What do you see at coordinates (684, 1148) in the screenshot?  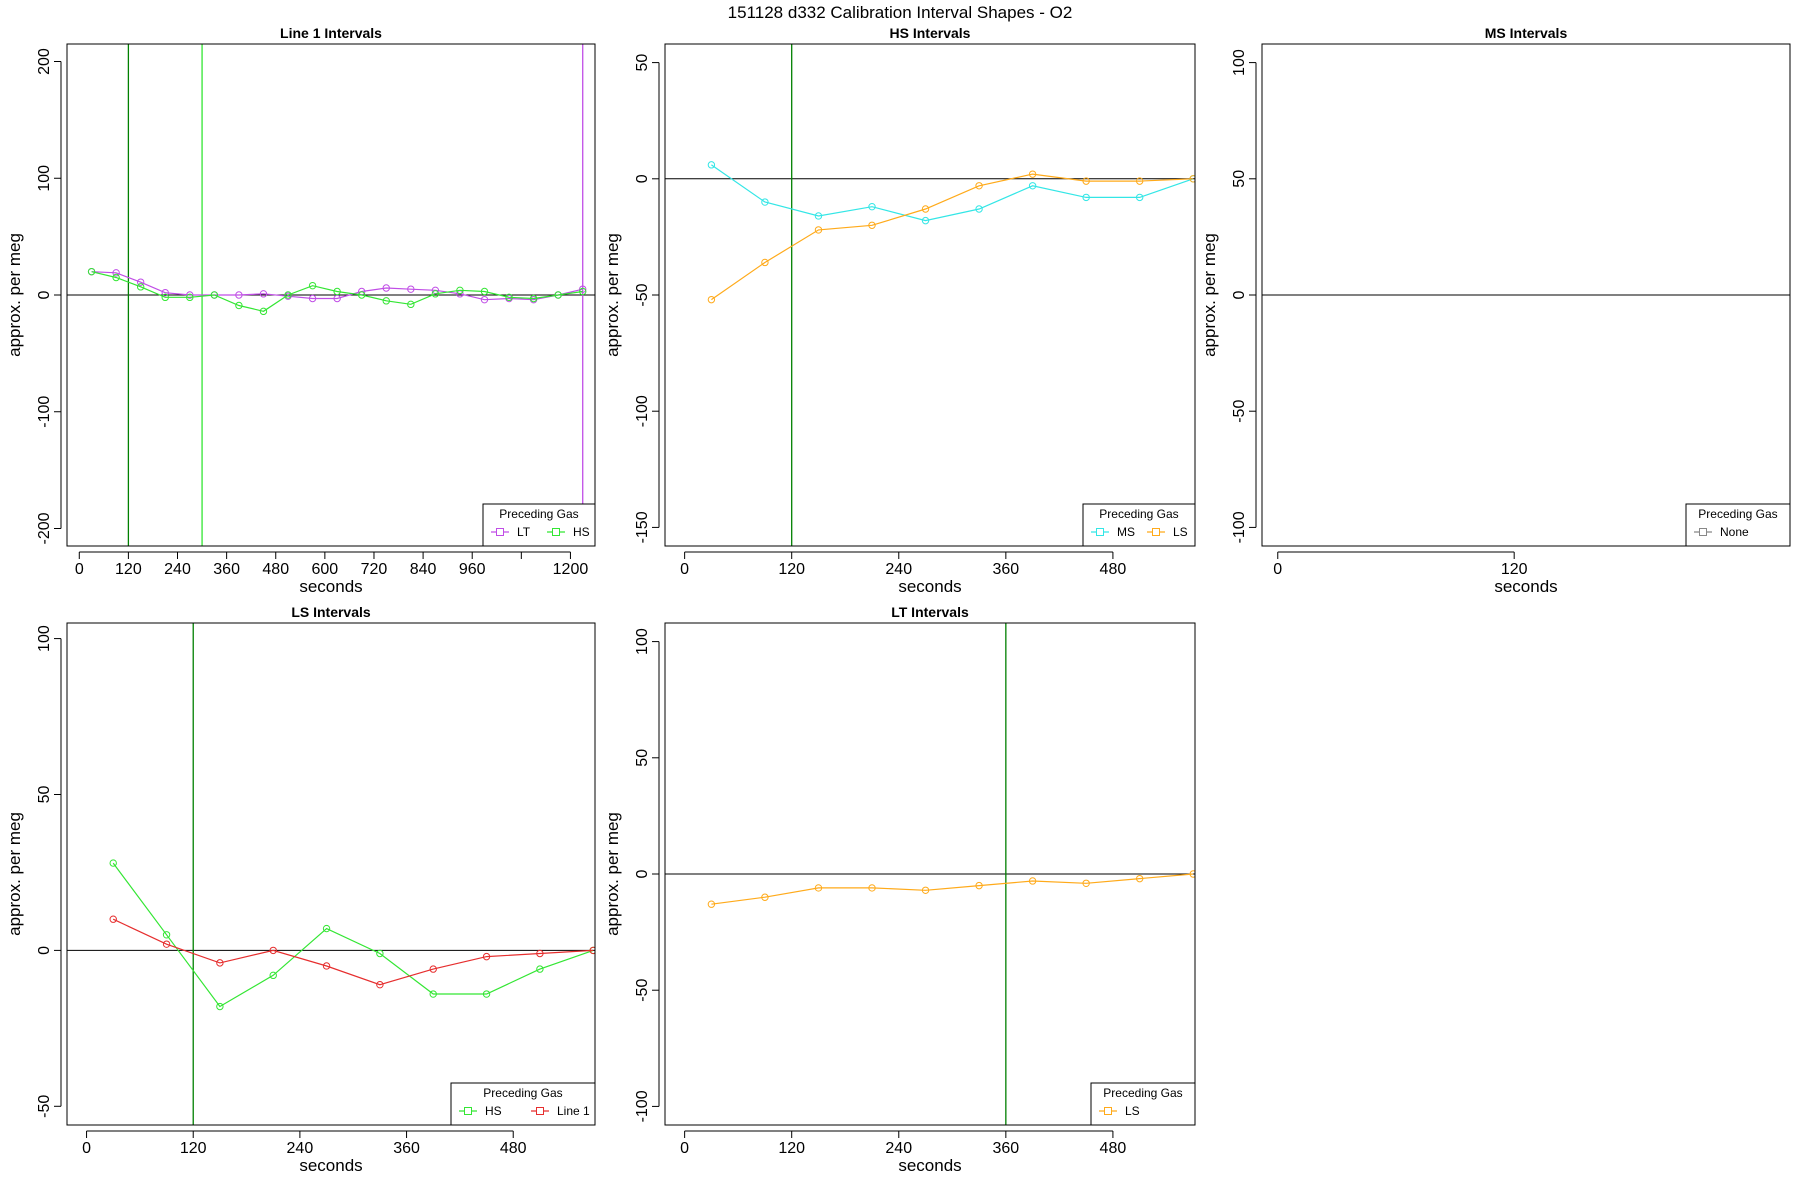 I see `x-tick-label: 0` at bounding box center [684, 1148].